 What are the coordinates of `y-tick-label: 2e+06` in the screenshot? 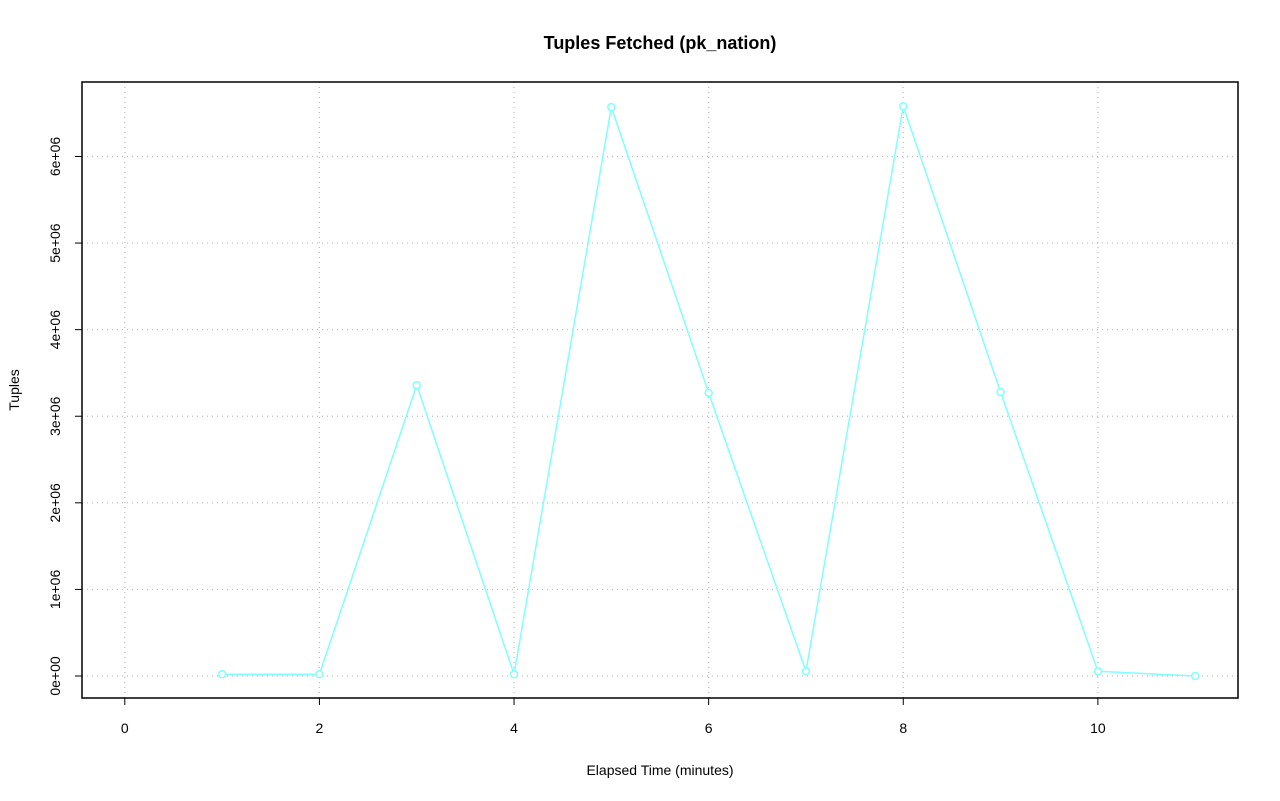 It's located at (55, 503).